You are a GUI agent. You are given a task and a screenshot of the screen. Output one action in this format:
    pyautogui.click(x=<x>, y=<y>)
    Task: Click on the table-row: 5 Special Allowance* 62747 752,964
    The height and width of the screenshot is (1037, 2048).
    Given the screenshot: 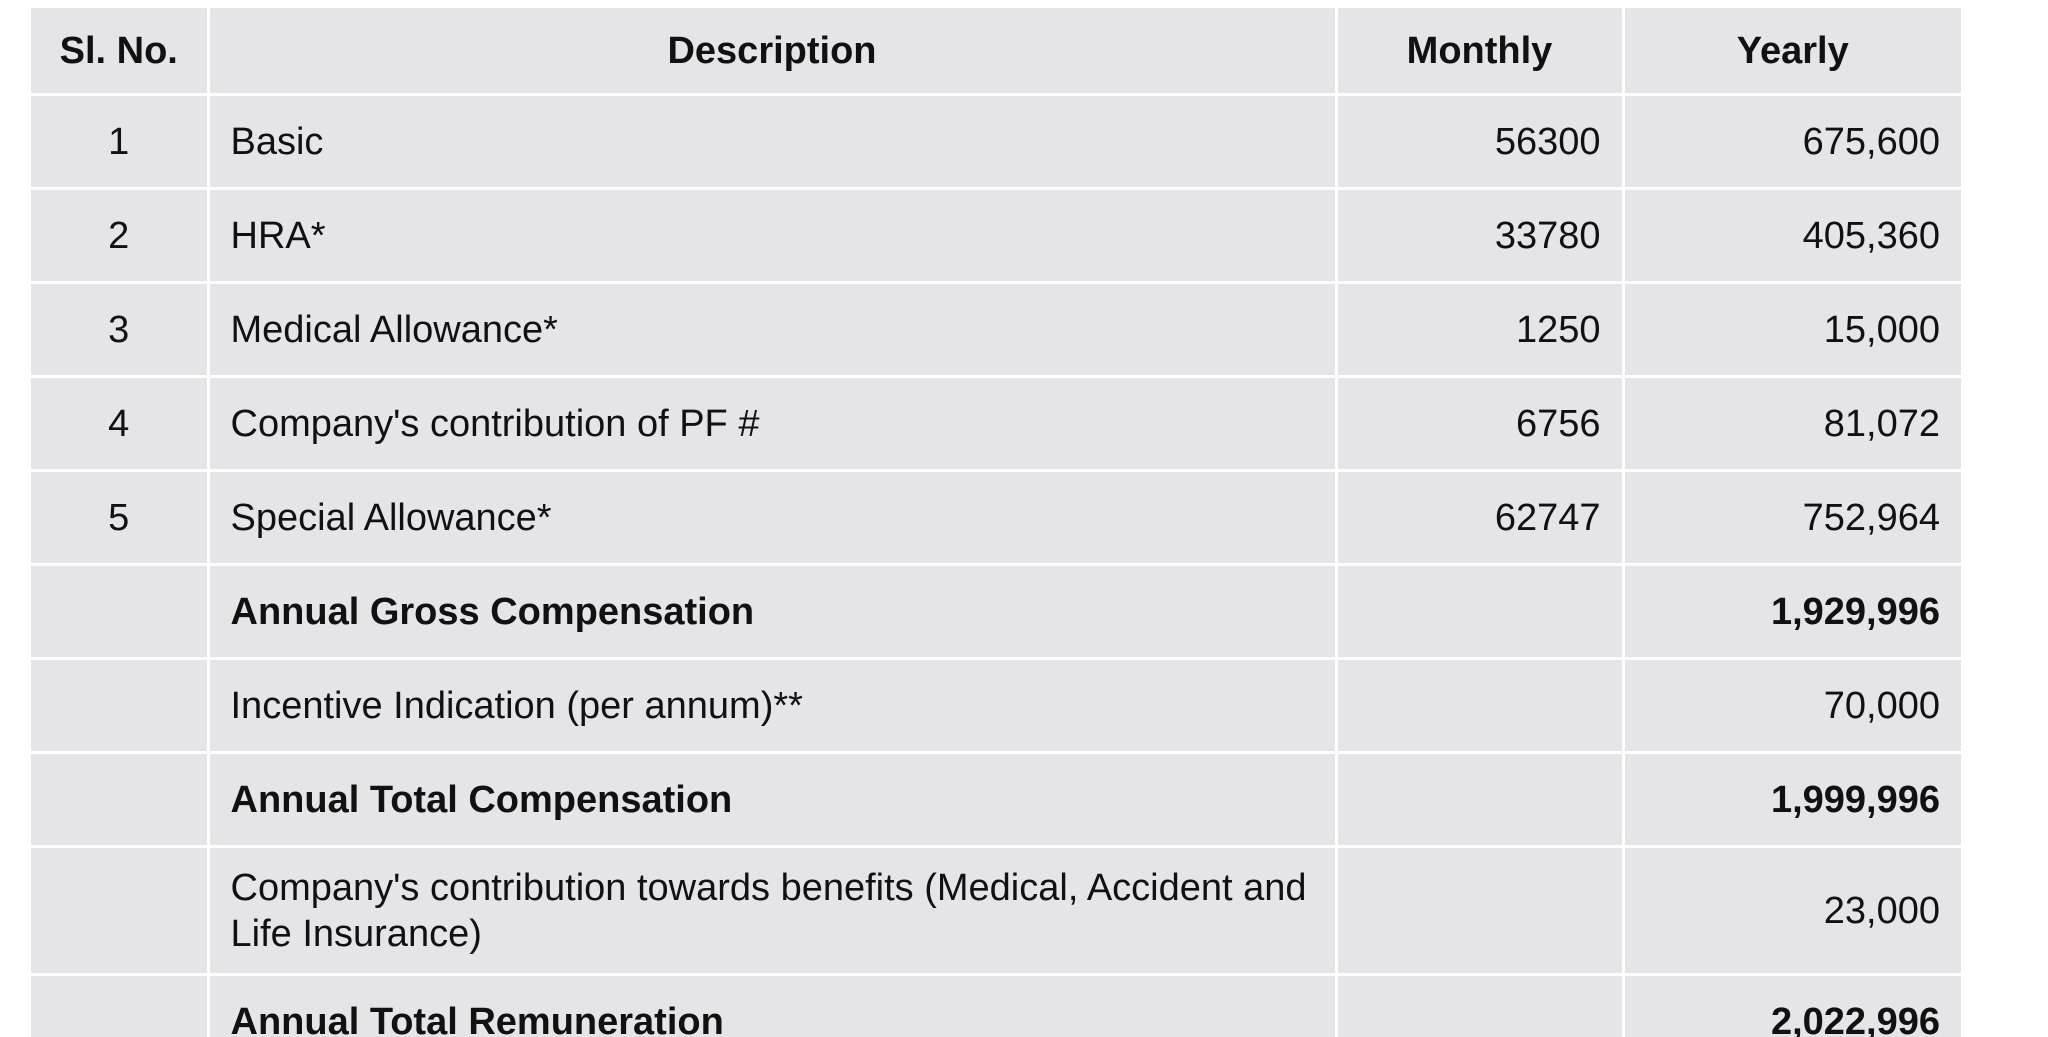 What is the action you would take?
    pyautogui.click(x=996, y=517)
    